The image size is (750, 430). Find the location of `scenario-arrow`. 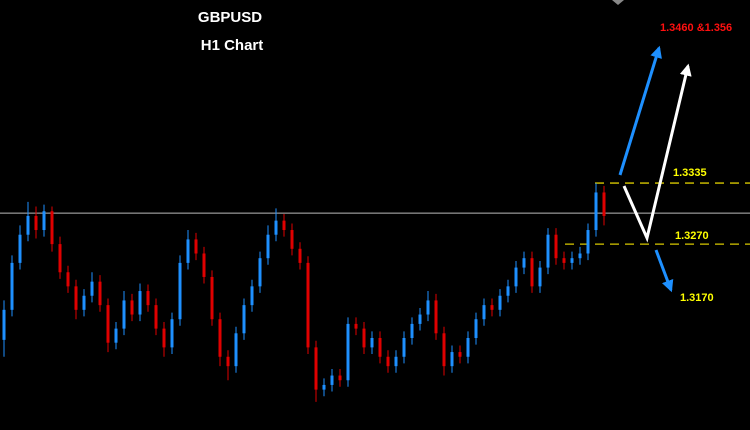

scenario-arrow is located at coordinates (657, 153).